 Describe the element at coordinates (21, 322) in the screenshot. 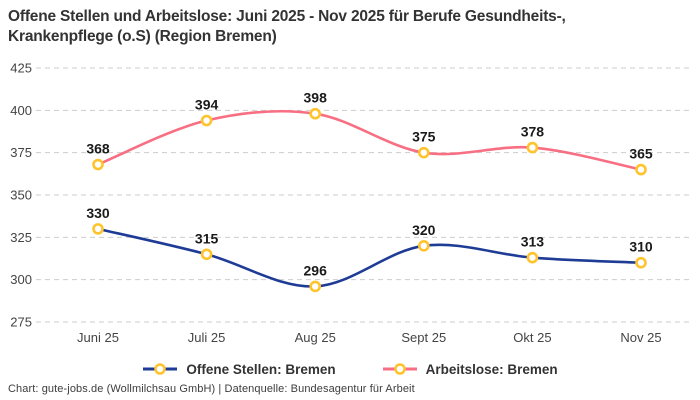

I see `y-tick-label: 275` at that location.